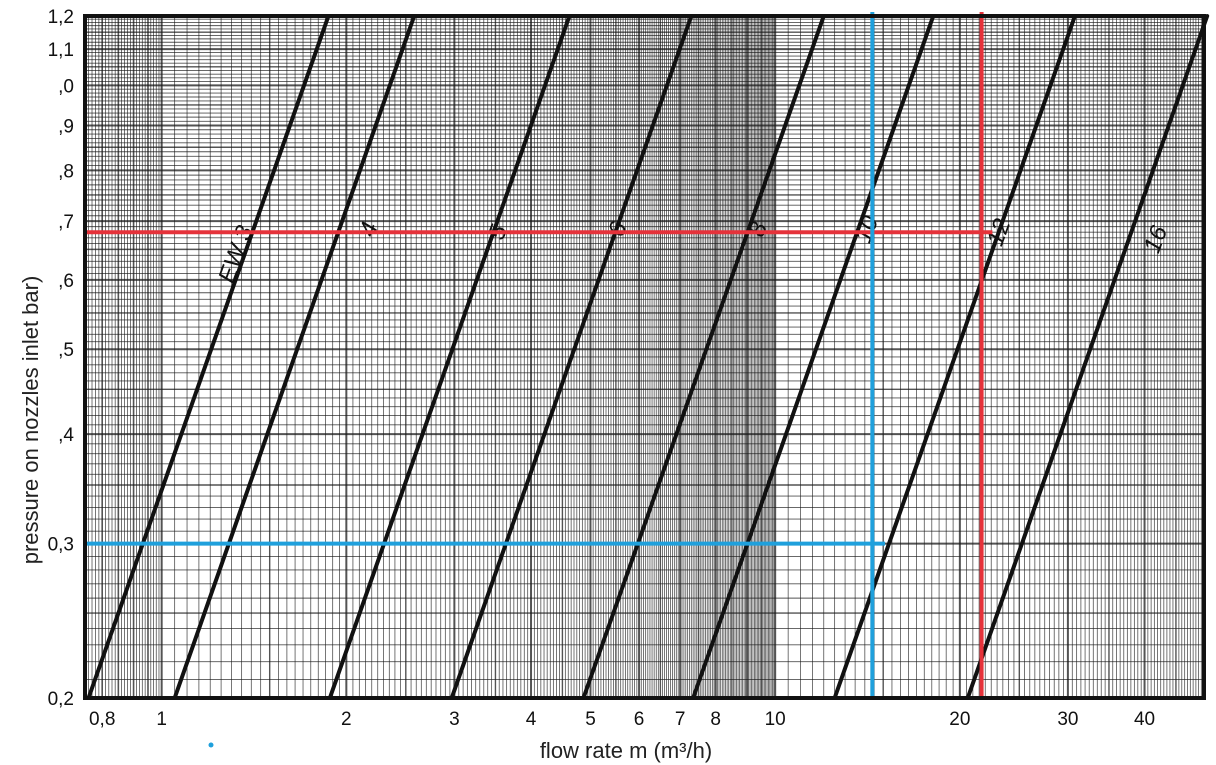 The height and width of the screenshot is (765, 1216). I want to click on y-tick-label: ,6, so click(66, 281).